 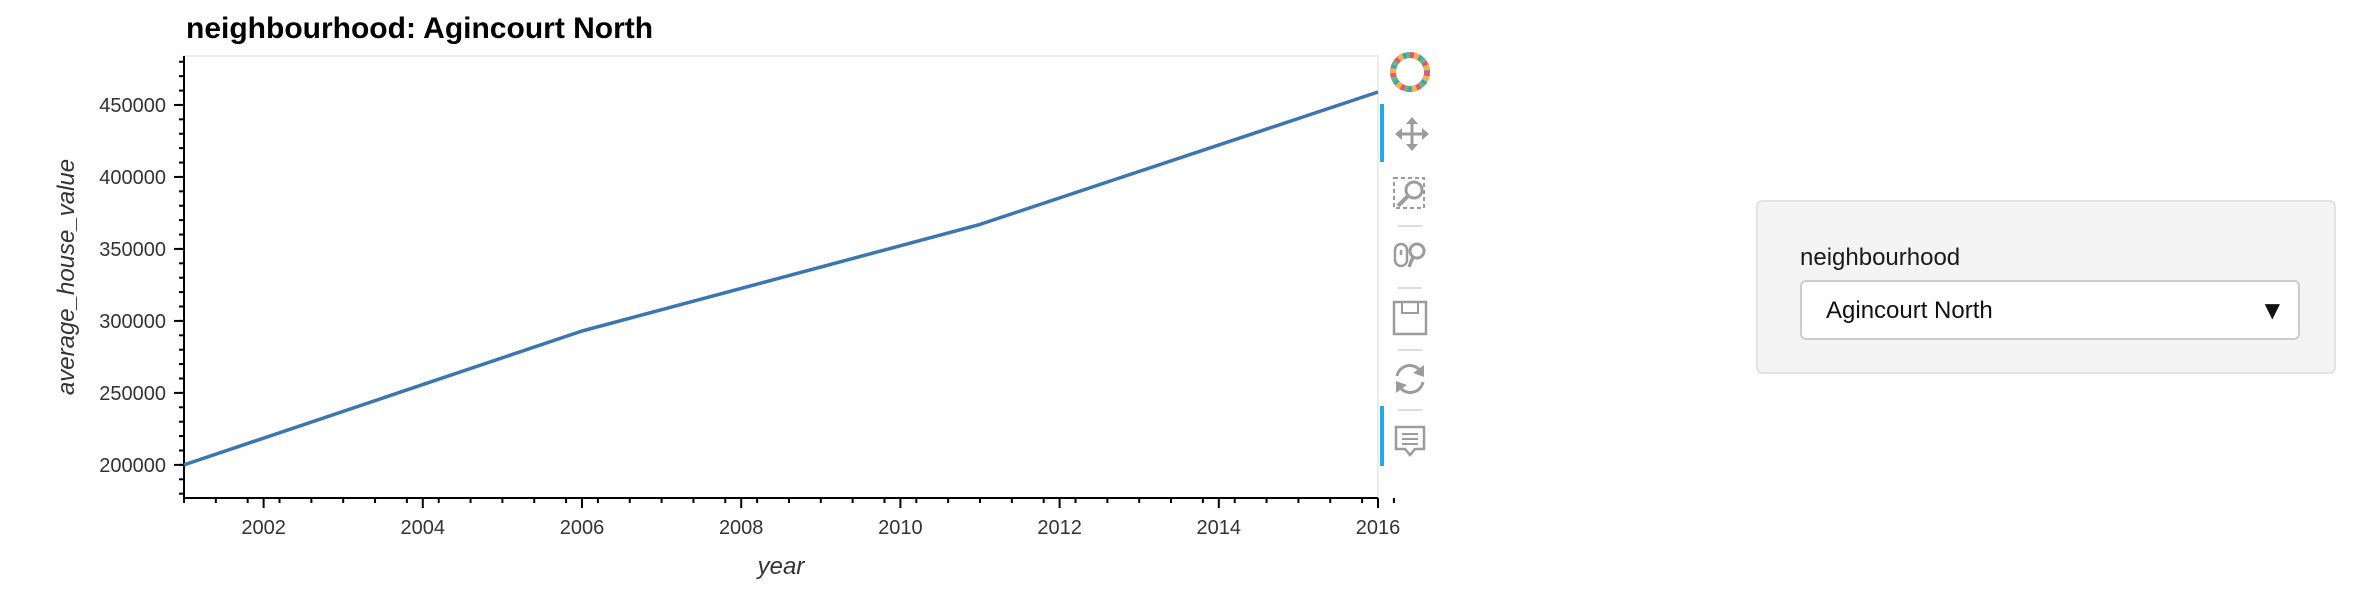 What do you see at coordinates (582, 528) in the screenshot?
I see `x-tick-label: 2006` at bounding box center [582, 528].